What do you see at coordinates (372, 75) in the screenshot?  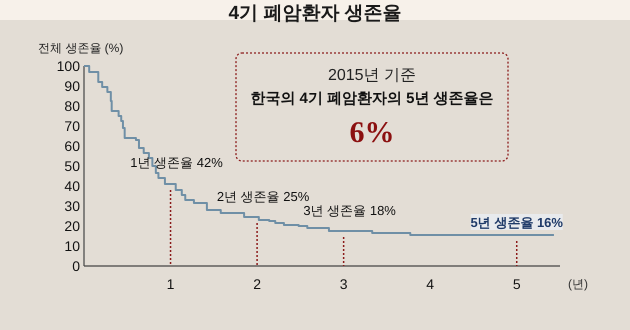 I see `annotation: 2015년 기준` at bounding box center [372, 75].